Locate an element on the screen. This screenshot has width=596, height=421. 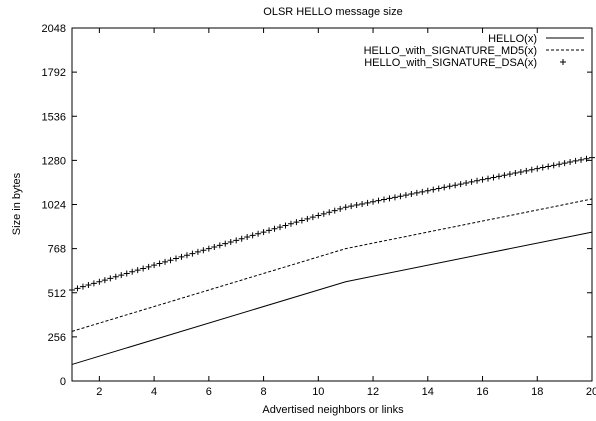
x-tick-label: 10 is located at coordinates (318, 392).